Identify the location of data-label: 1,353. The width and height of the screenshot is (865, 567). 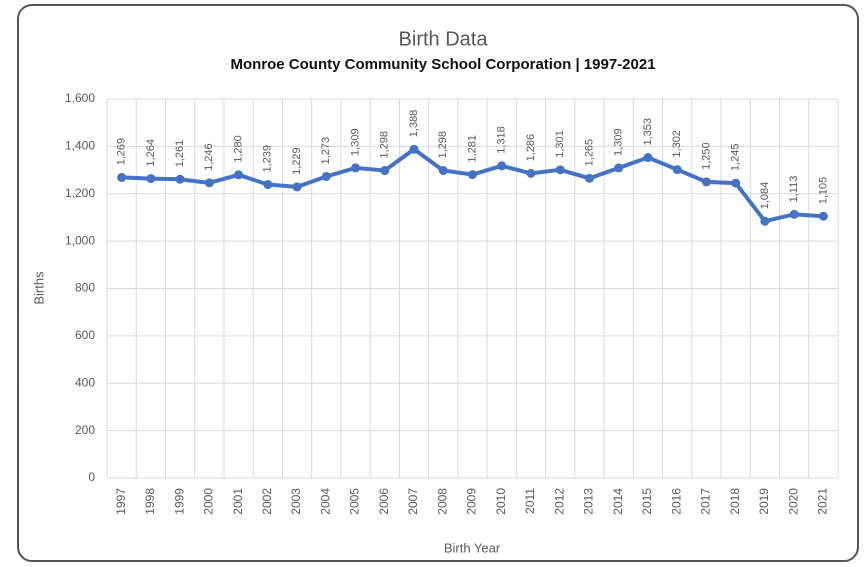
(648, 132).